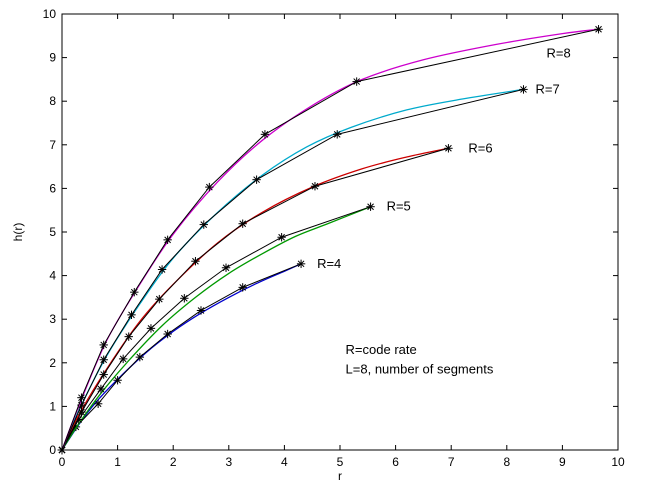  Describe the element at coordinates (52, 319) in the screenshot. I see `y-tick-label: 3` at that location.